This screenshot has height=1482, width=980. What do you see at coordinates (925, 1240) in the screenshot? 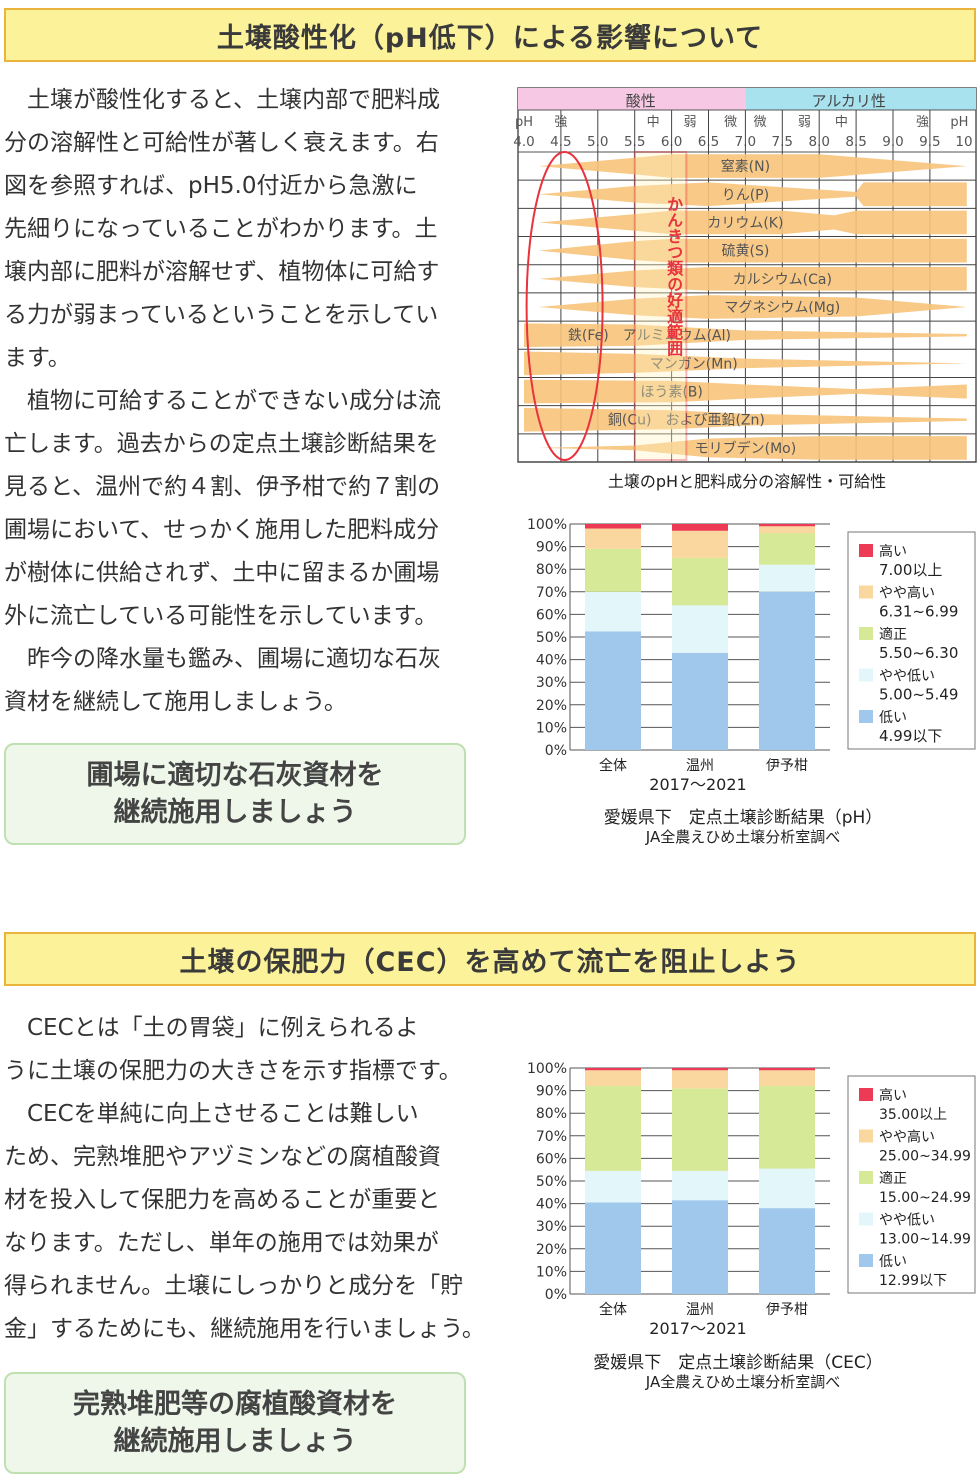
I see `legend-range: 13.00~14.99` at bounding box center [925, 1240].